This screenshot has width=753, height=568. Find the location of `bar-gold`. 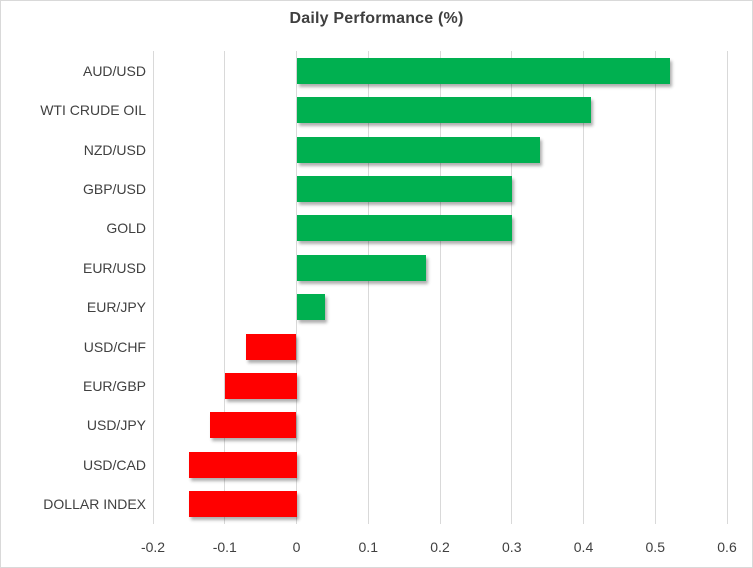

bar-gold is located at coordinates (404, 228).